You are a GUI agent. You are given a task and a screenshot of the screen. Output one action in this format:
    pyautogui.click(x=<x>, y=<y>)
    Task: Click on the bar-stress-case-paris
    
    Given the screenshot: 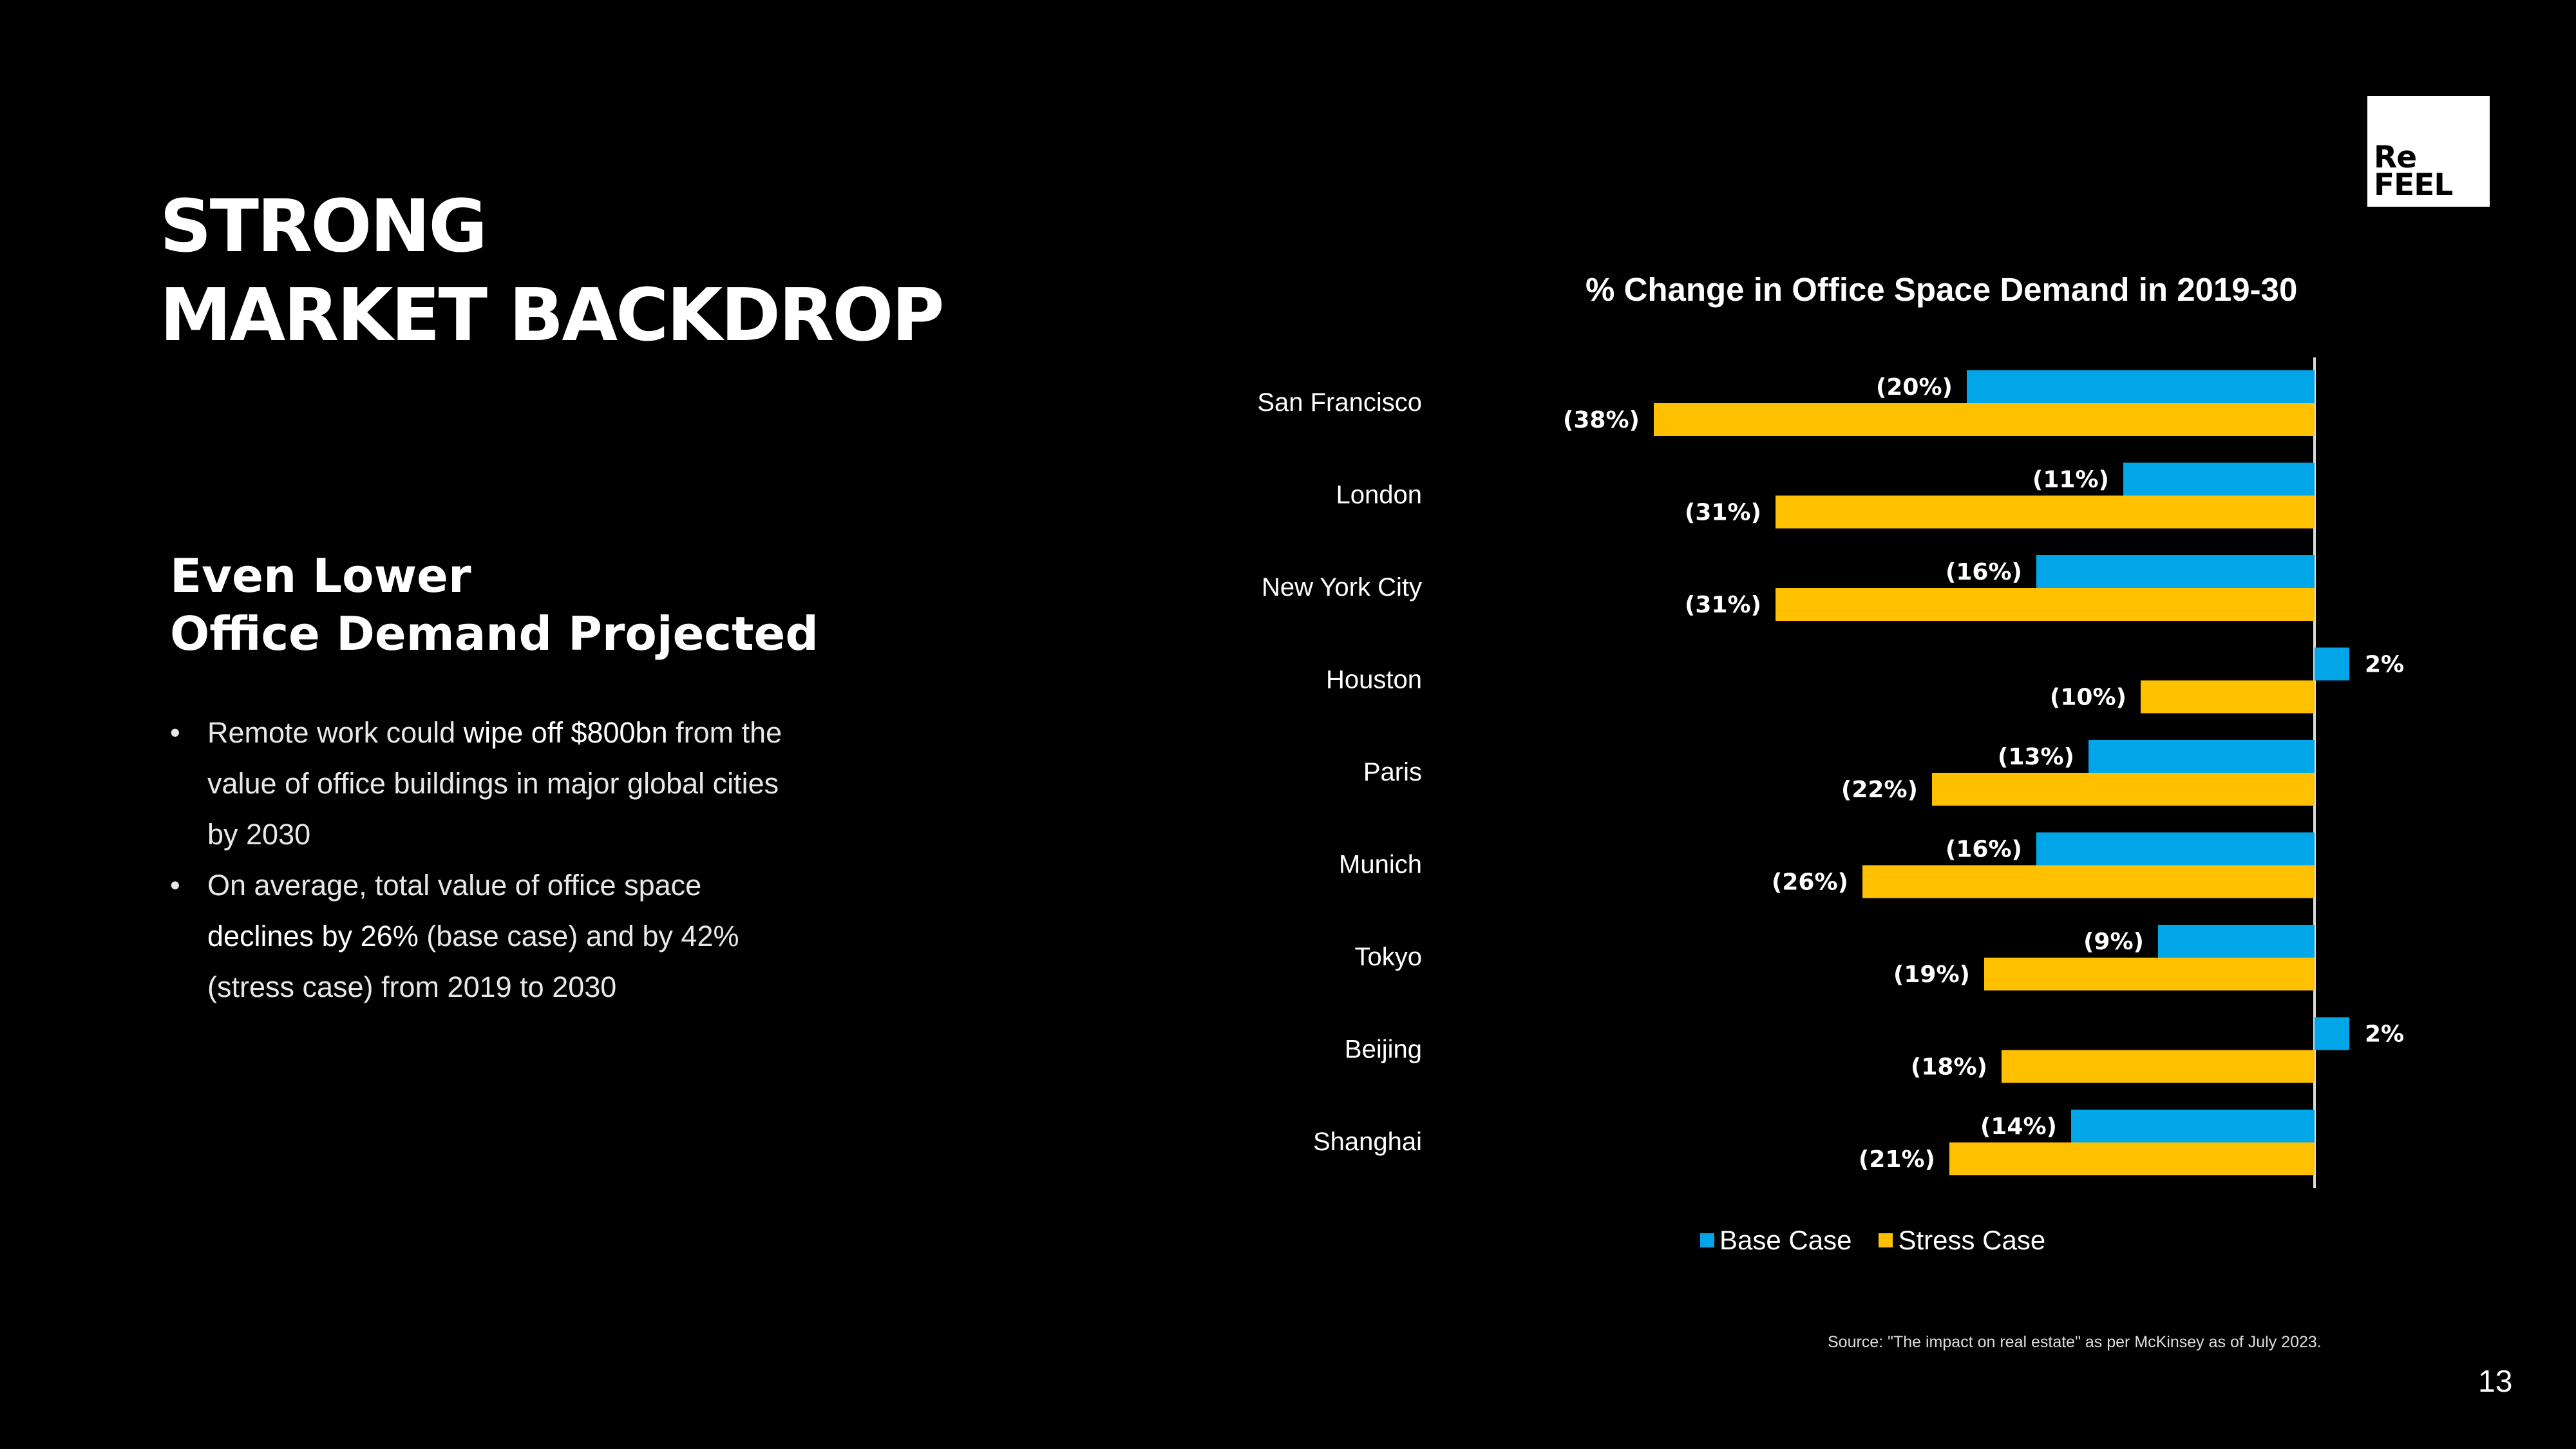 What is the action you would take?
    pyautogui.click(x=2123, y=789)
    